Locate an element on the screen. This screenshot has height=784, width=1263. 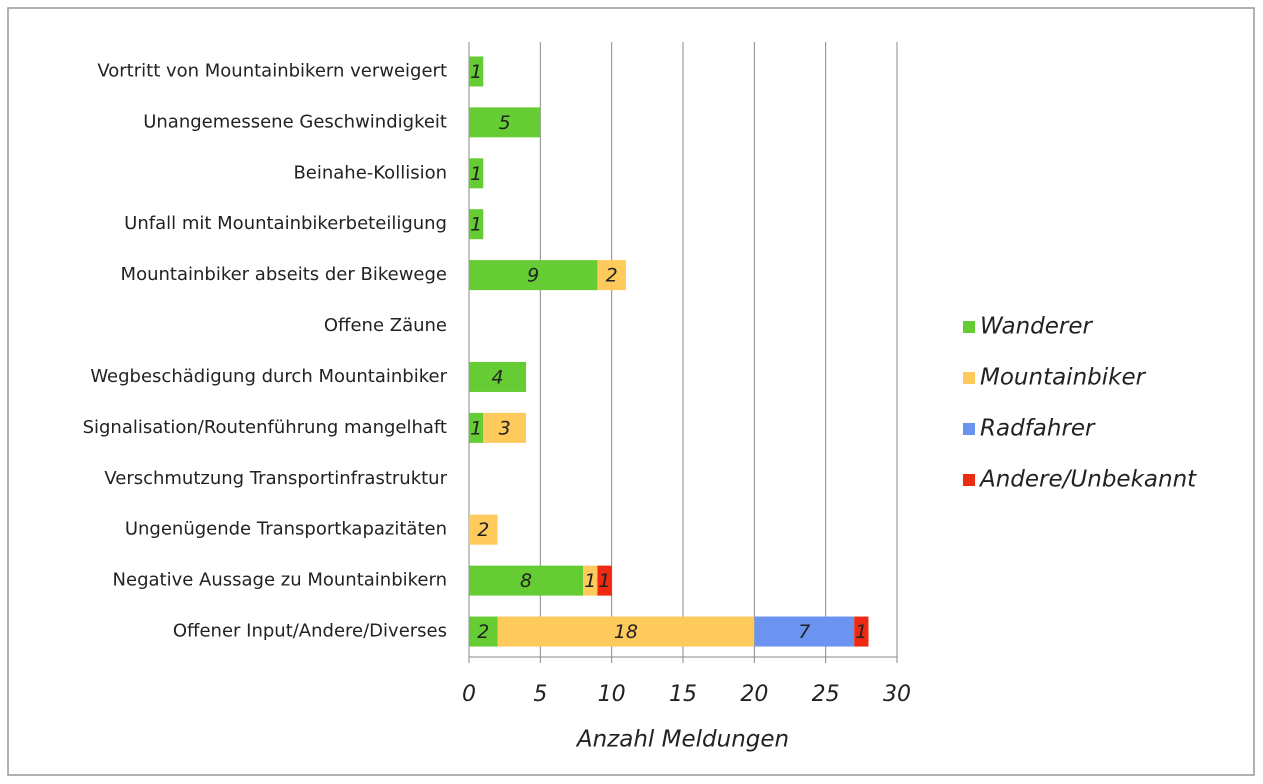
x-tick-label: 30 is located at coordinates (897, 694).